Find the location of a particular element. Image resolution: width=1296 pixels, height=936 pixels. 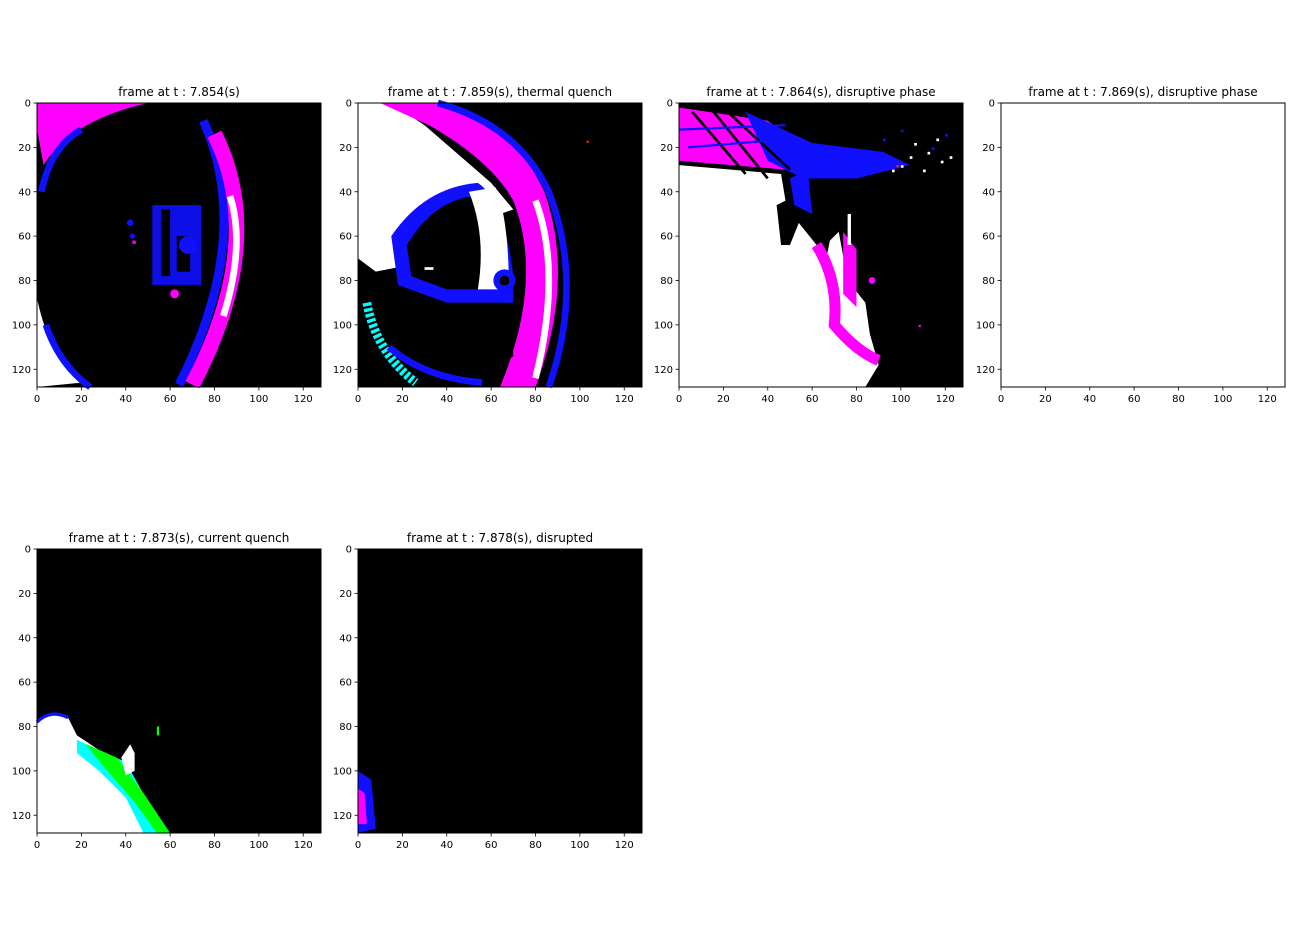

panel-title: frame at t : 7.869(s), disruptive phase is located at coordinates (1142, 92).